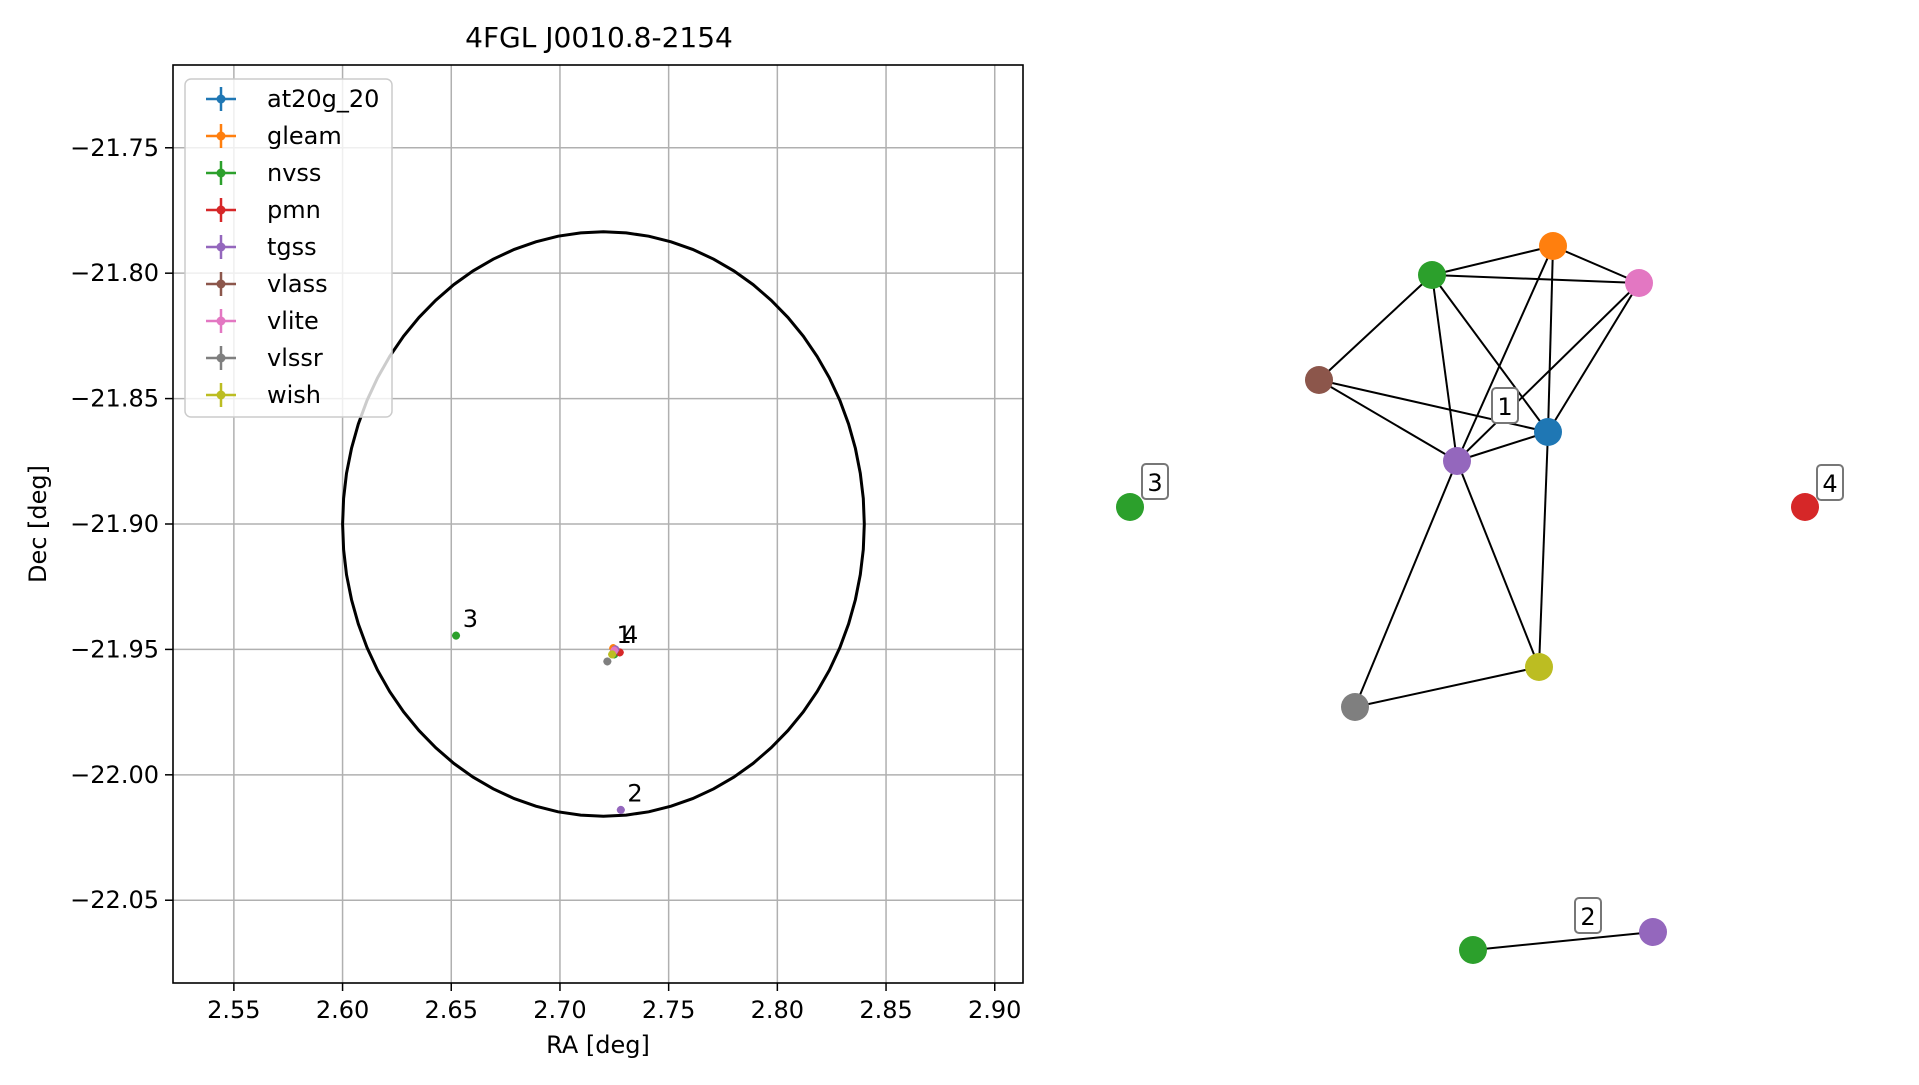  What do you see at coordinates (994, 1010) in the screenshot?
I see `x-tick-label: 2.90` at bounding box center [994, 1010].